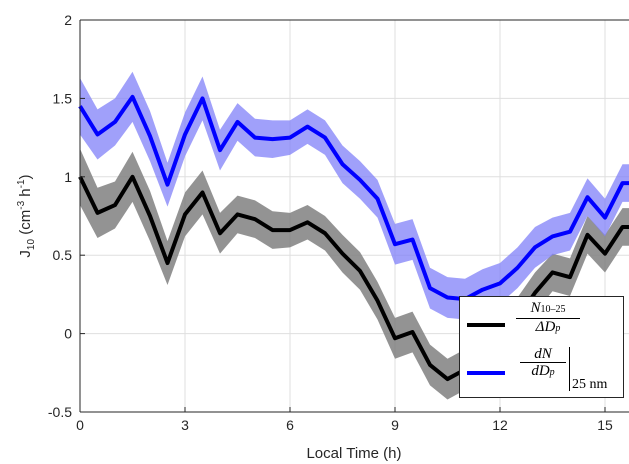 This screenshot has height=464, width=629. What do you see at coordinates (31, 245) in the screenshot?
I see `y-axis-title-sub: 10` at bounding box center [31, 245].